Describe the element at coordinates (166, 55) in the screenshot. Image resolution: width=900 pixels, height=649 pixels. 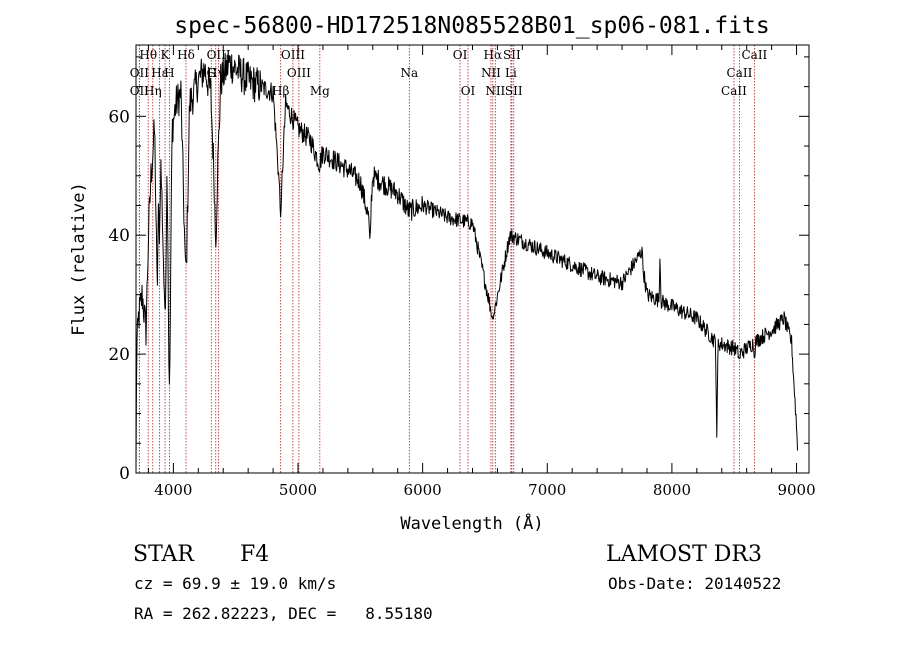
I see `line-marker-label: K` at that location.